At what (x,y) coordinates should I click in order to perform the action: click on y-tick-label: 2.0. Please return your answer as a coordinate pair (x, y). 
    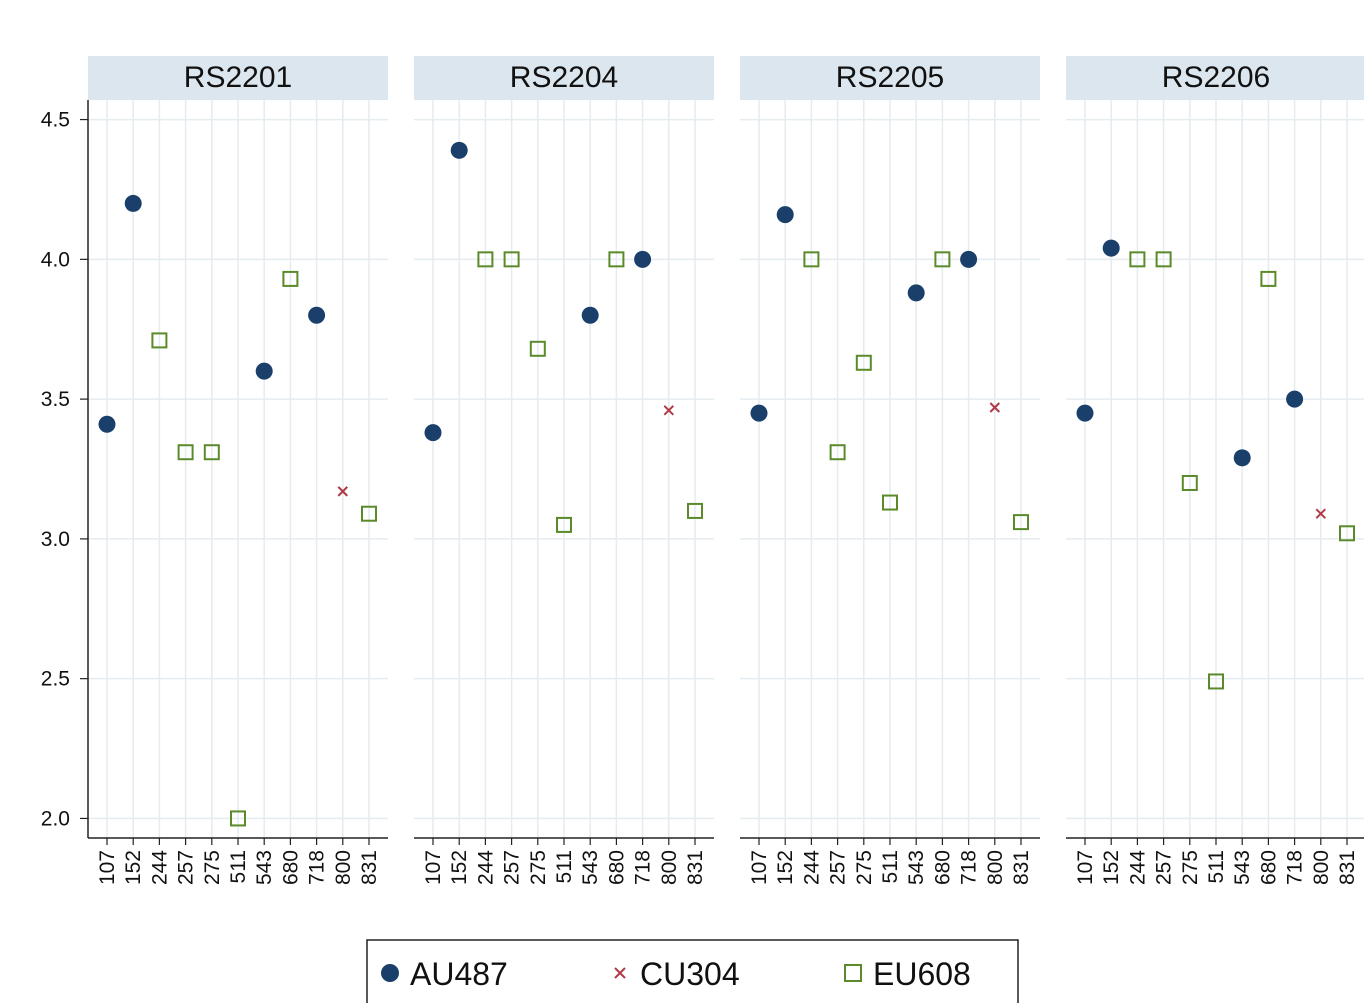
    Looking at the image, I should click on (55, 818).